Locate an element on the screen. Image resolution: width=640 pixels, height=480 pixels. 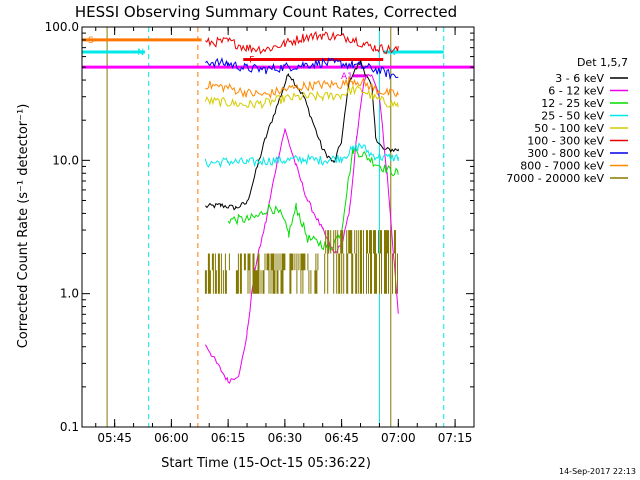
x-tick-label: 06:45 is located at coordinates (341, 438).